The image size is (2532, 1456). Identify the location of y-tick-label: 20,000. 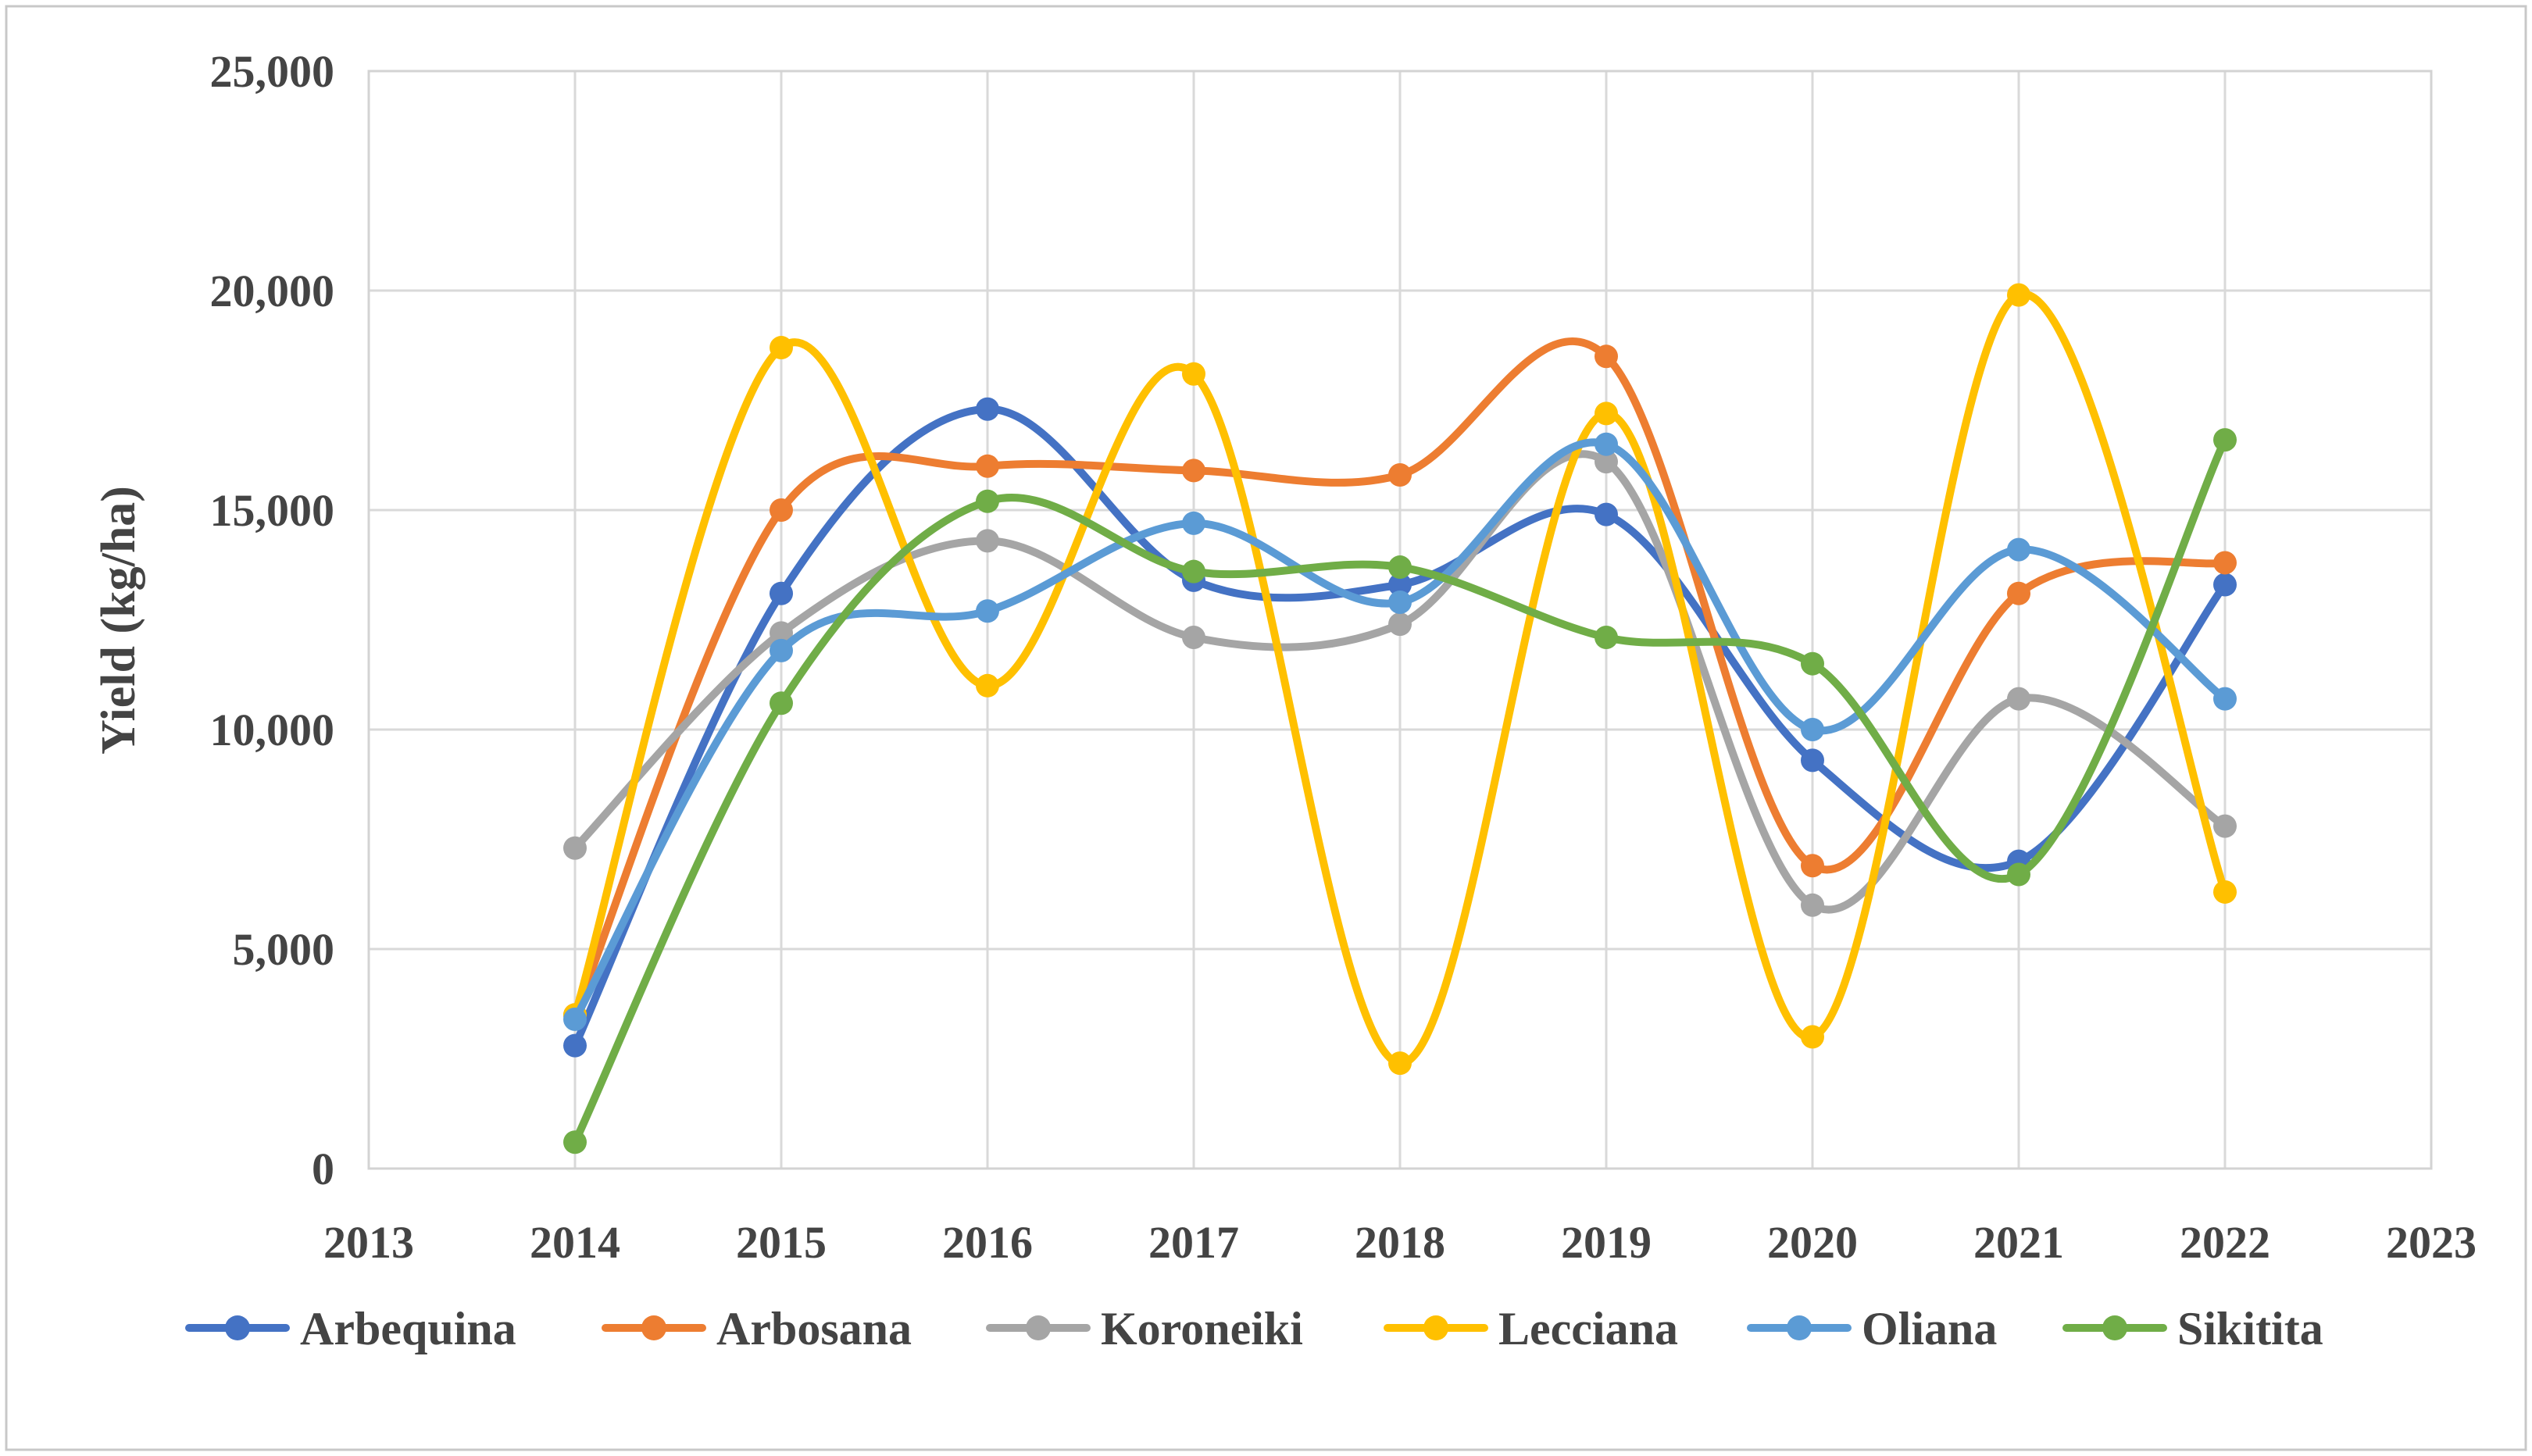
(272, 291).